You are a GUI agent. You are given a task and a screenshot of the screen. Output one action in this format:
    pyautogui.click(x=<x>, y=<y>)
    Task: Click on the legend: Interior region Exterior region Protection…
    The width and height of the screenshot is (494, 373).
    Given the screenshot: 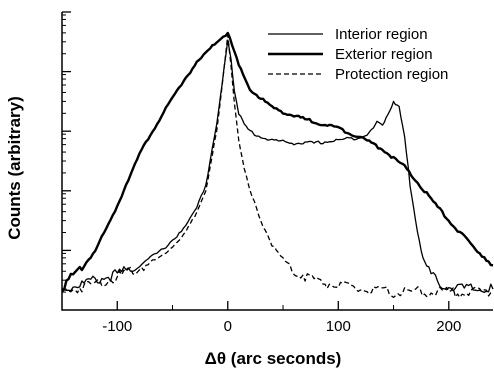 What is the action you would take?
    pyautogui.click(x=358, y=54)
    